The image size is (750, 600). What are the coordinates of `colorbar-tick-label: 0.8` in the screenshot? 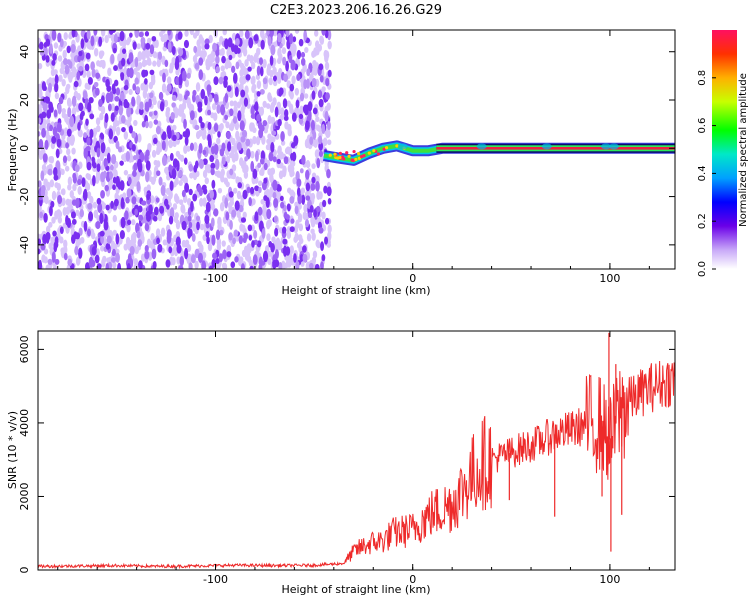 It's located at (702, 78).